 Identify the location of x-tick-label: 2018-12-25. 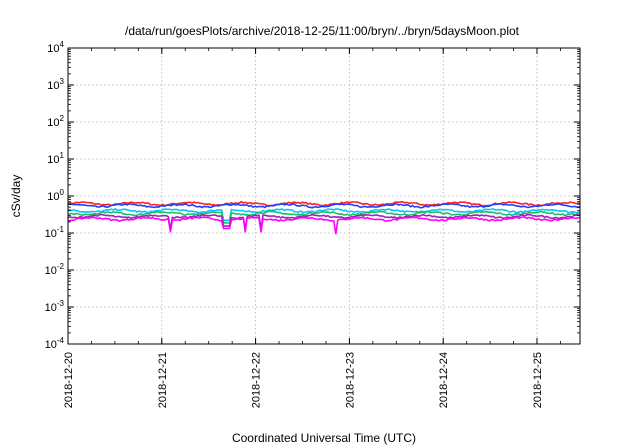
(538, 380).